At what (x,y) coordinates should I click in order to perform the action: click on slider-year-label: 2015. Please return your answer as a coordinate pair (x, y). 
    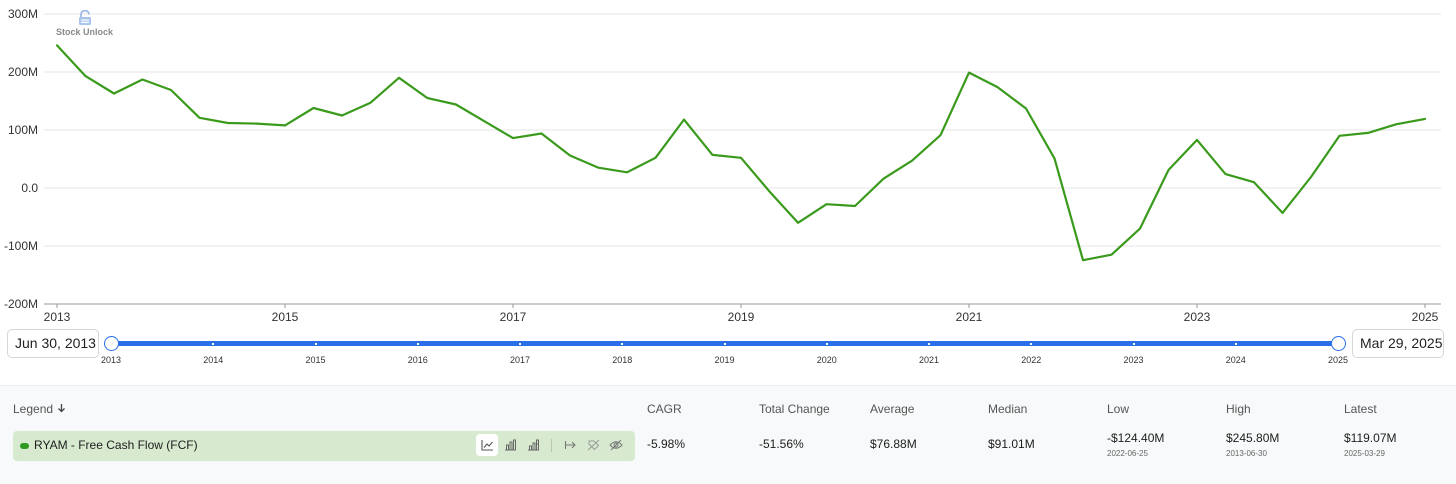
    Looking at the image, I should click on (315, 360).